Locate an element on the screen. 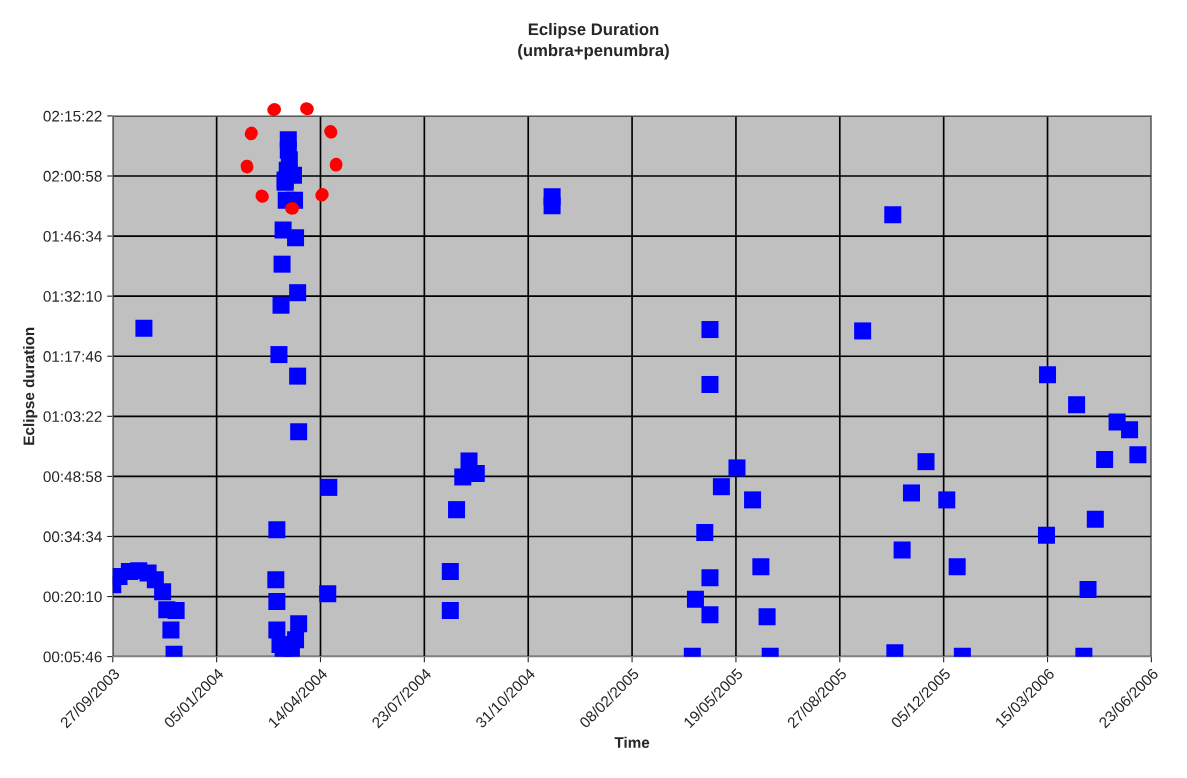 The width and height of the screenshot is (1187, 778). y-tick-label: 01:32:10 is located at coordinates (72, 296).